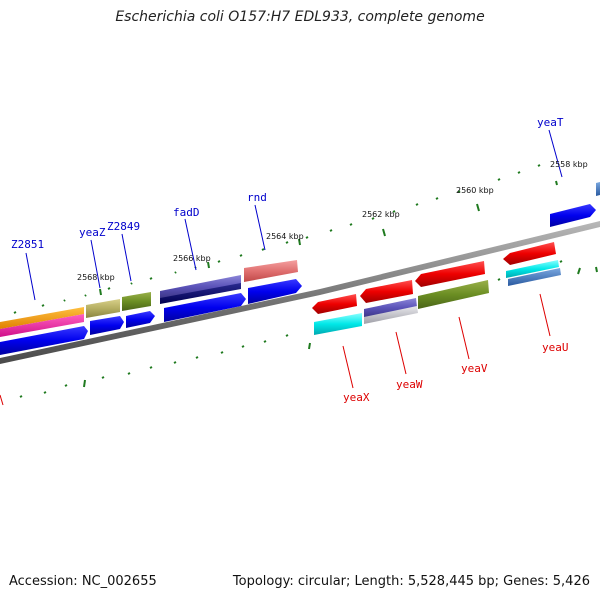  I want to click on gene-yeau-steel, so click(534, 277).